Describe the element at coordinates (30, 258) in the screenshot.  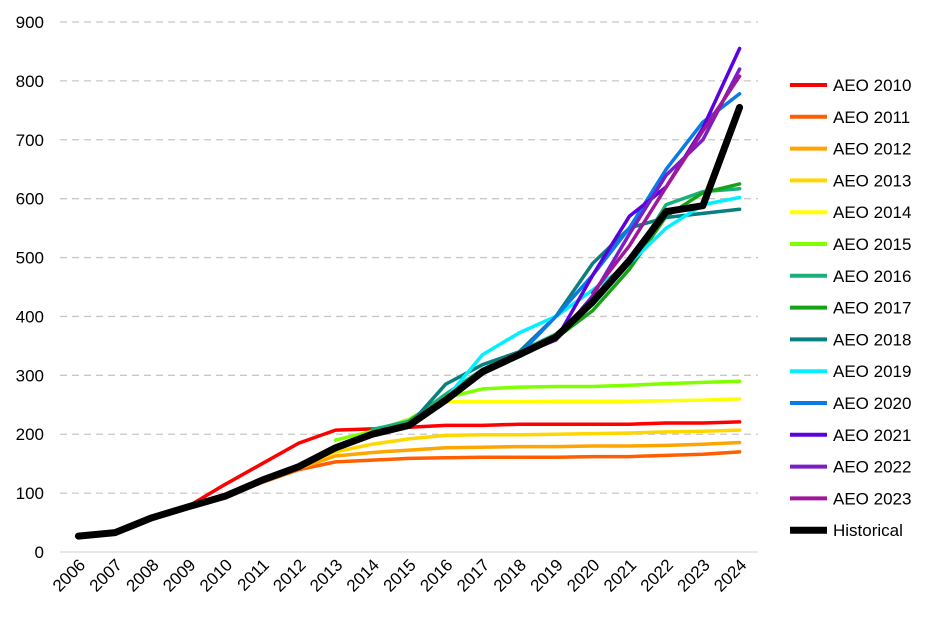
I see `y-tick-label: 500` at that location.